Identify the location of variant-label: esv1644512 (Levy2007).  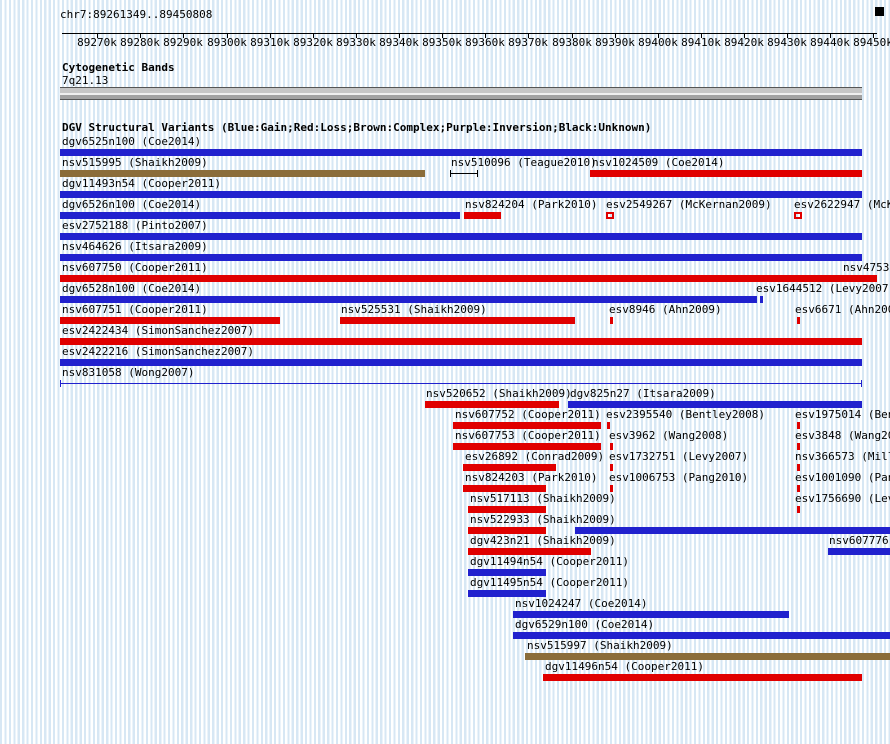
(823, 288).